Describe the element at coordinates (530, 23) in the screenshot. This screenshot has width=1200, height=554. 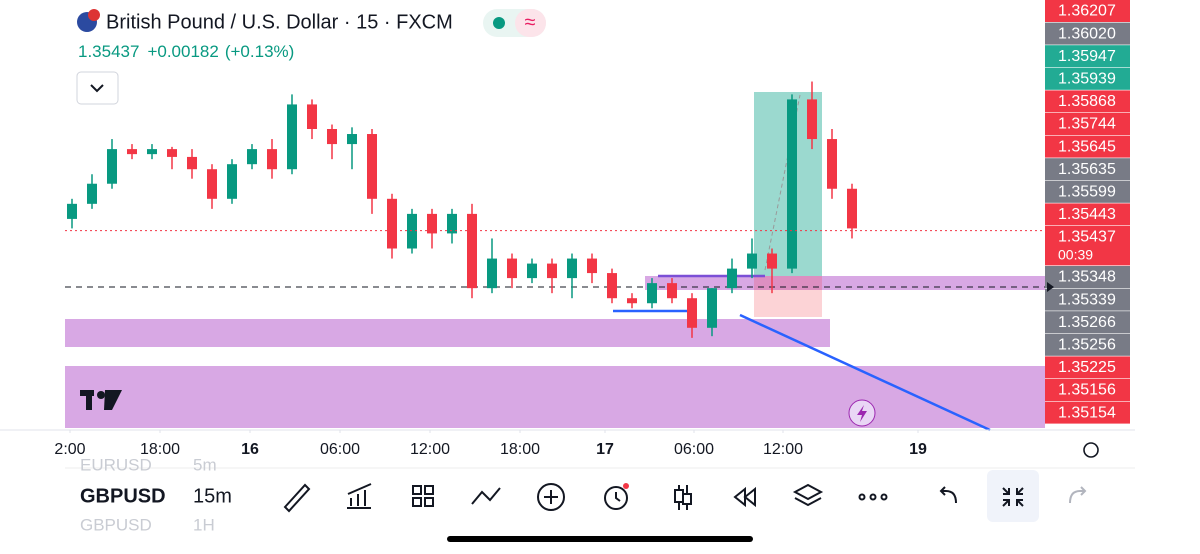
I see `status-pill` at that location.